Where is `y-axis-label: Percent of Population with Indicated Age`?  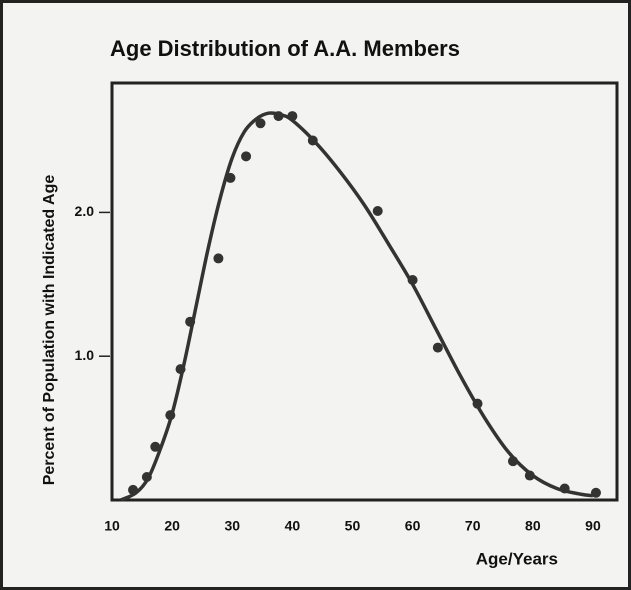 y-axis-label: Percent of Population with Indicated Age is located at coordinates (49, 330).